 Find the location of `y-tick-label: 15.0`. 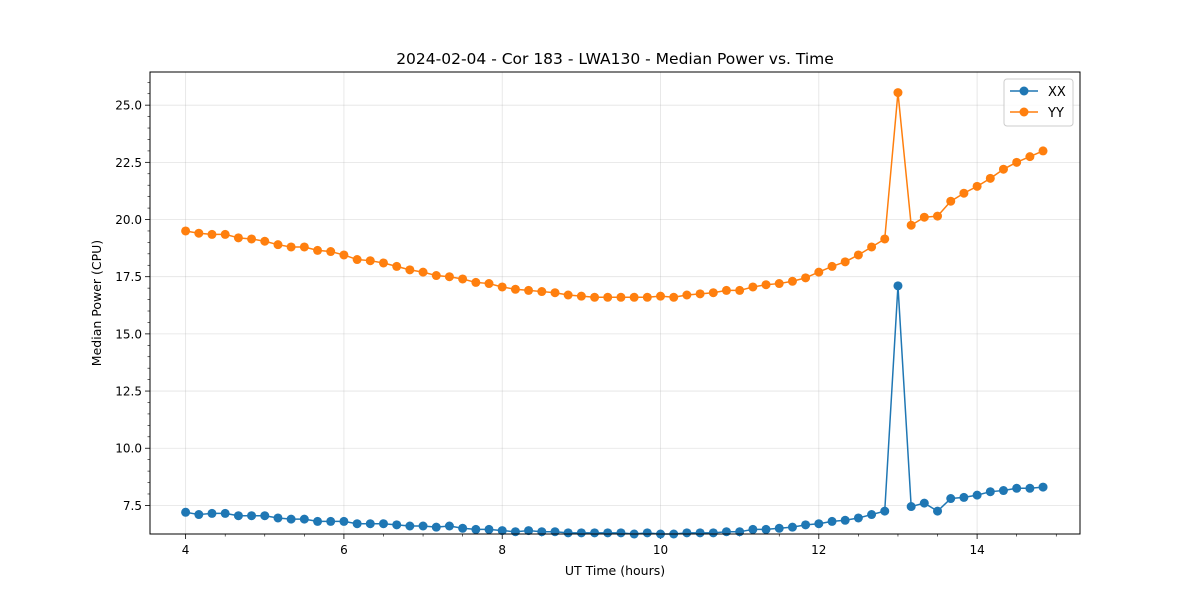

y-tick-label: 15.0 is located at coordinates (128, 334).